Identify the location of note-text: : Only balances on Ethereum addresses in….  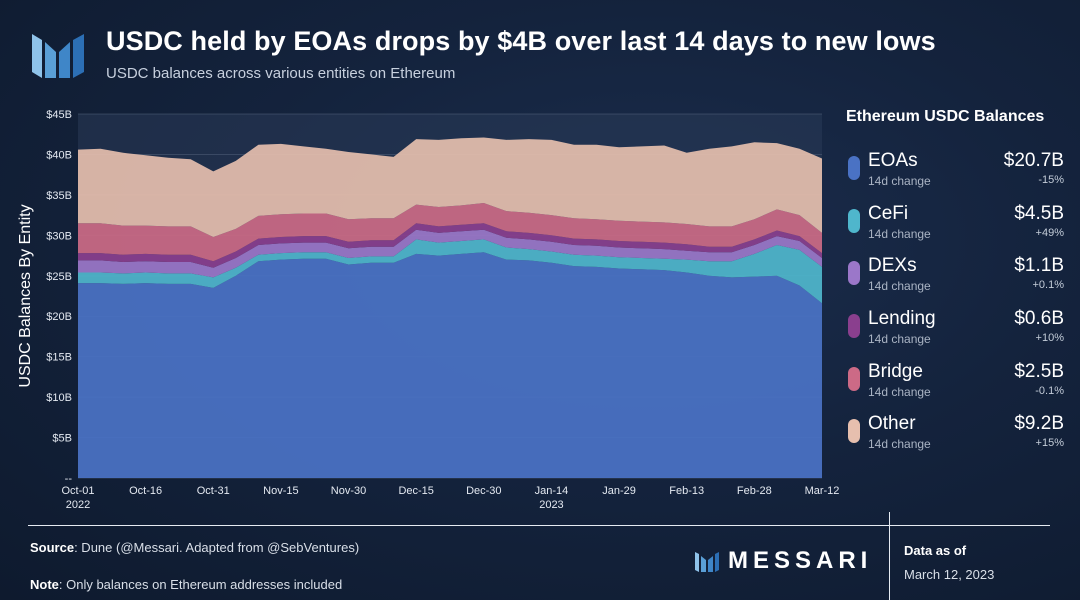
(200, 584).